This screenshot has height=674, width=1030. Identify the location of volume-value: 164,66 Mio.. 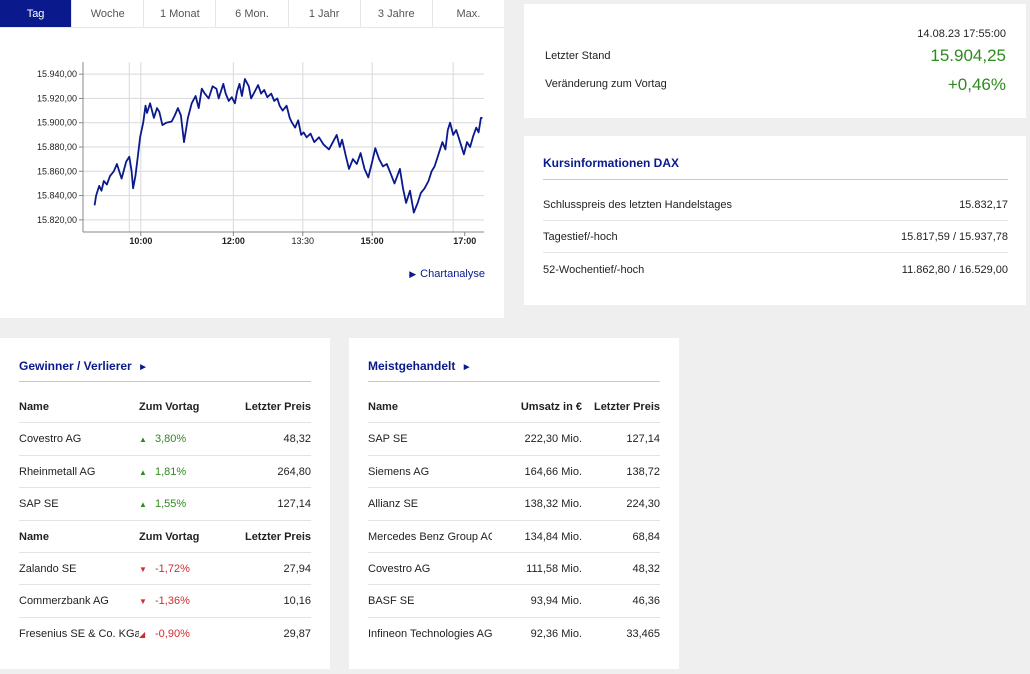
(553, 471).